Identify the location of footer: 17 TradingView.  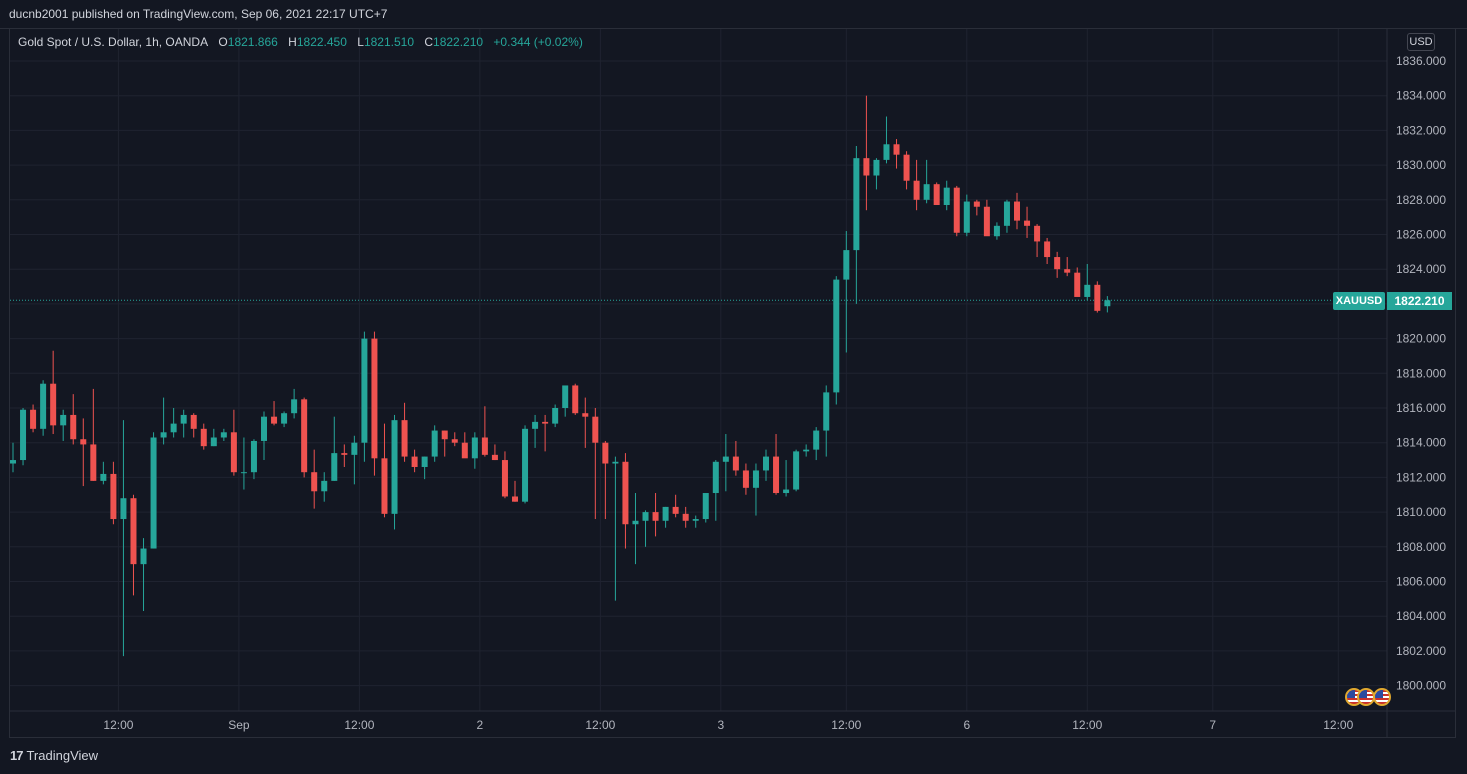
(733, 757).